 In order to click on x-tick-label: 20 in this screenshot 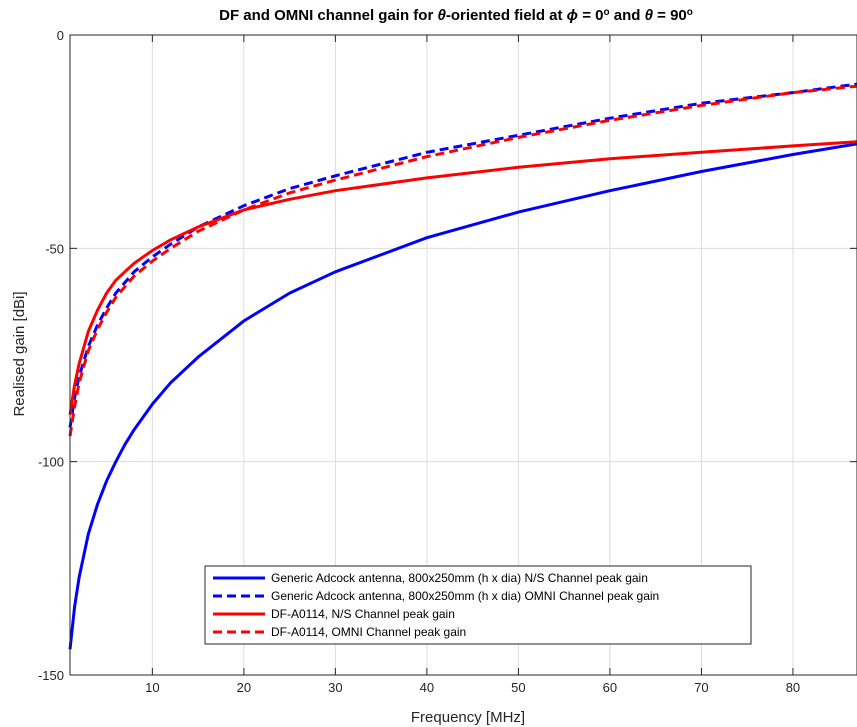, I will do `click(244, 687)`.